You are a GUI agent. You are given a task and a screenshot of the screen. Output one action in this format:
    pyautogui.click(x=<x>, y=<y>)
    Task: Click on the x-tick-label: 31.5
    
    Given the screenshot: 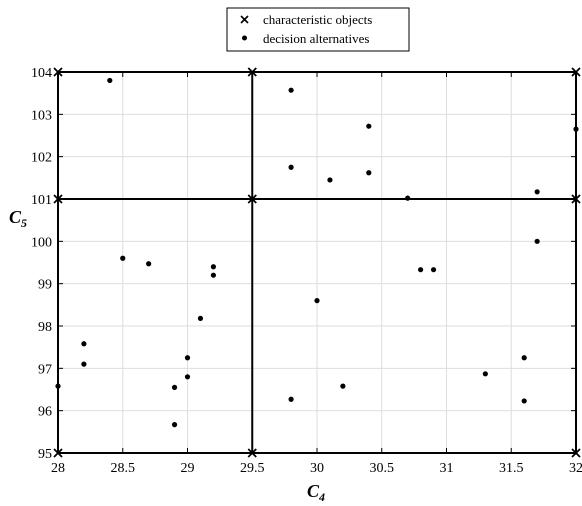 What is the action you would take?
    pyautogui.click(x=511, y=468)
    